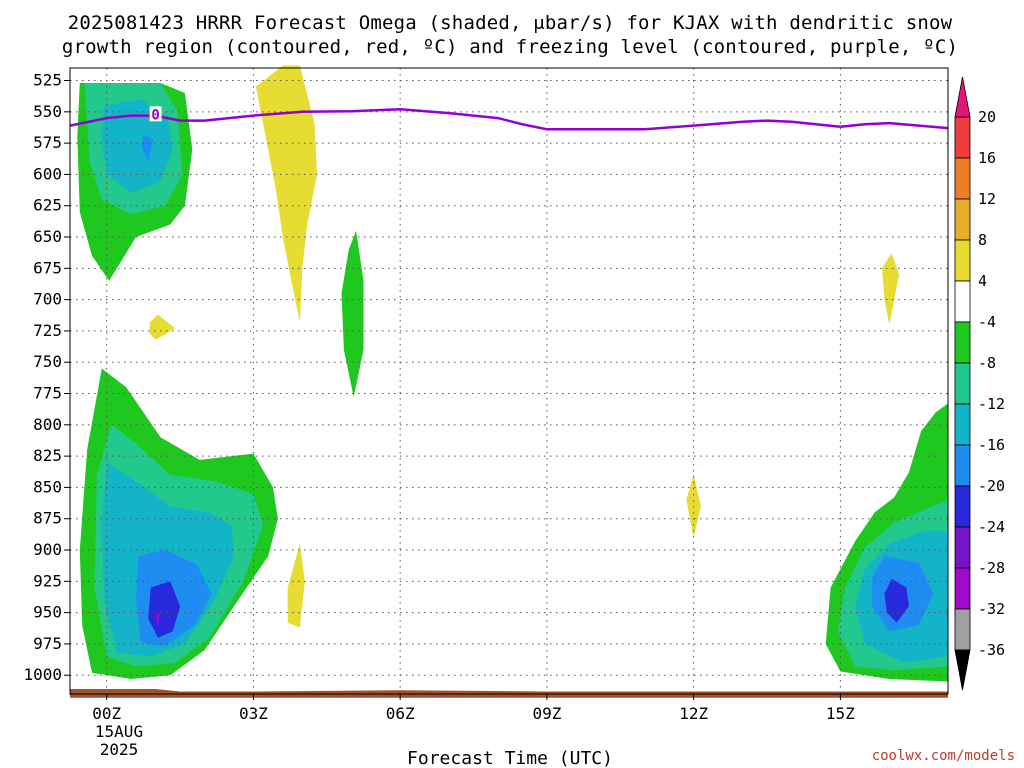 The width and height of the screenshot is (1024, 768). Describe the element at coordinates (509, 117) in the screenshot. I see `freezing-level-contour: 0` at that location.